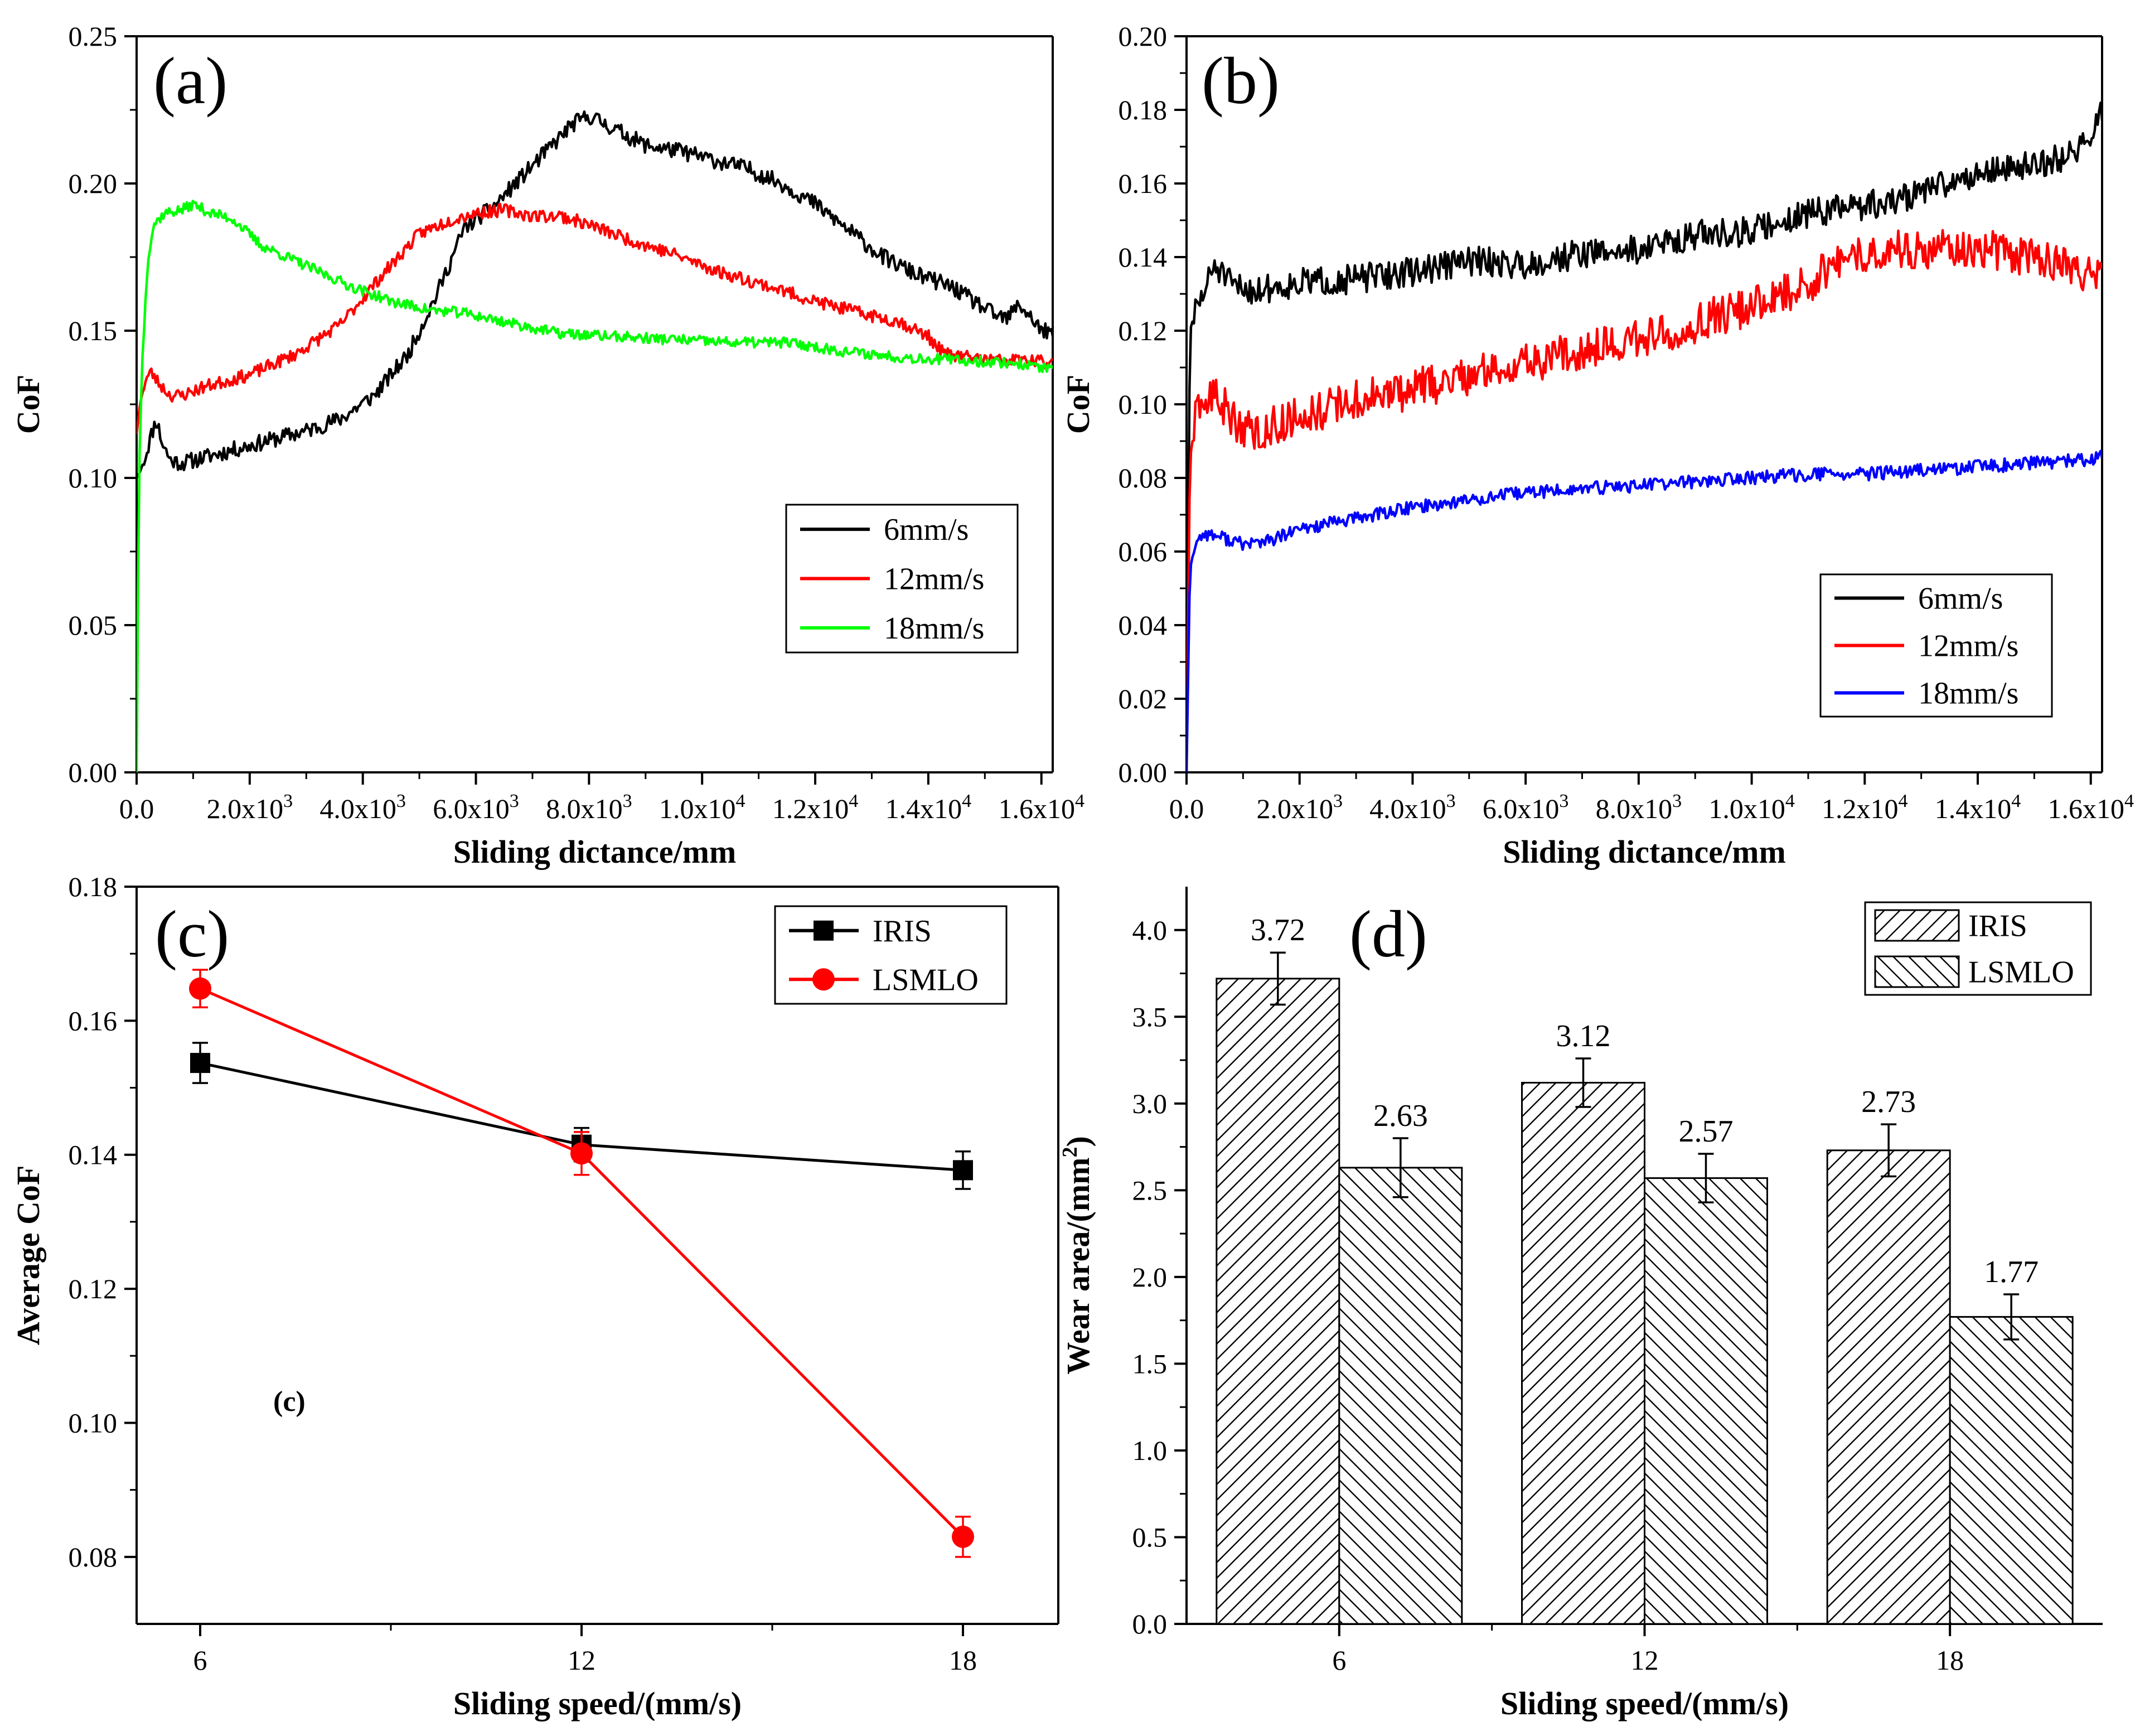 The image size is (2140, 1736). Describe the element at coordinates (136, 808) in the screenshot. I see `x-tick-label: 0.0` at that location.